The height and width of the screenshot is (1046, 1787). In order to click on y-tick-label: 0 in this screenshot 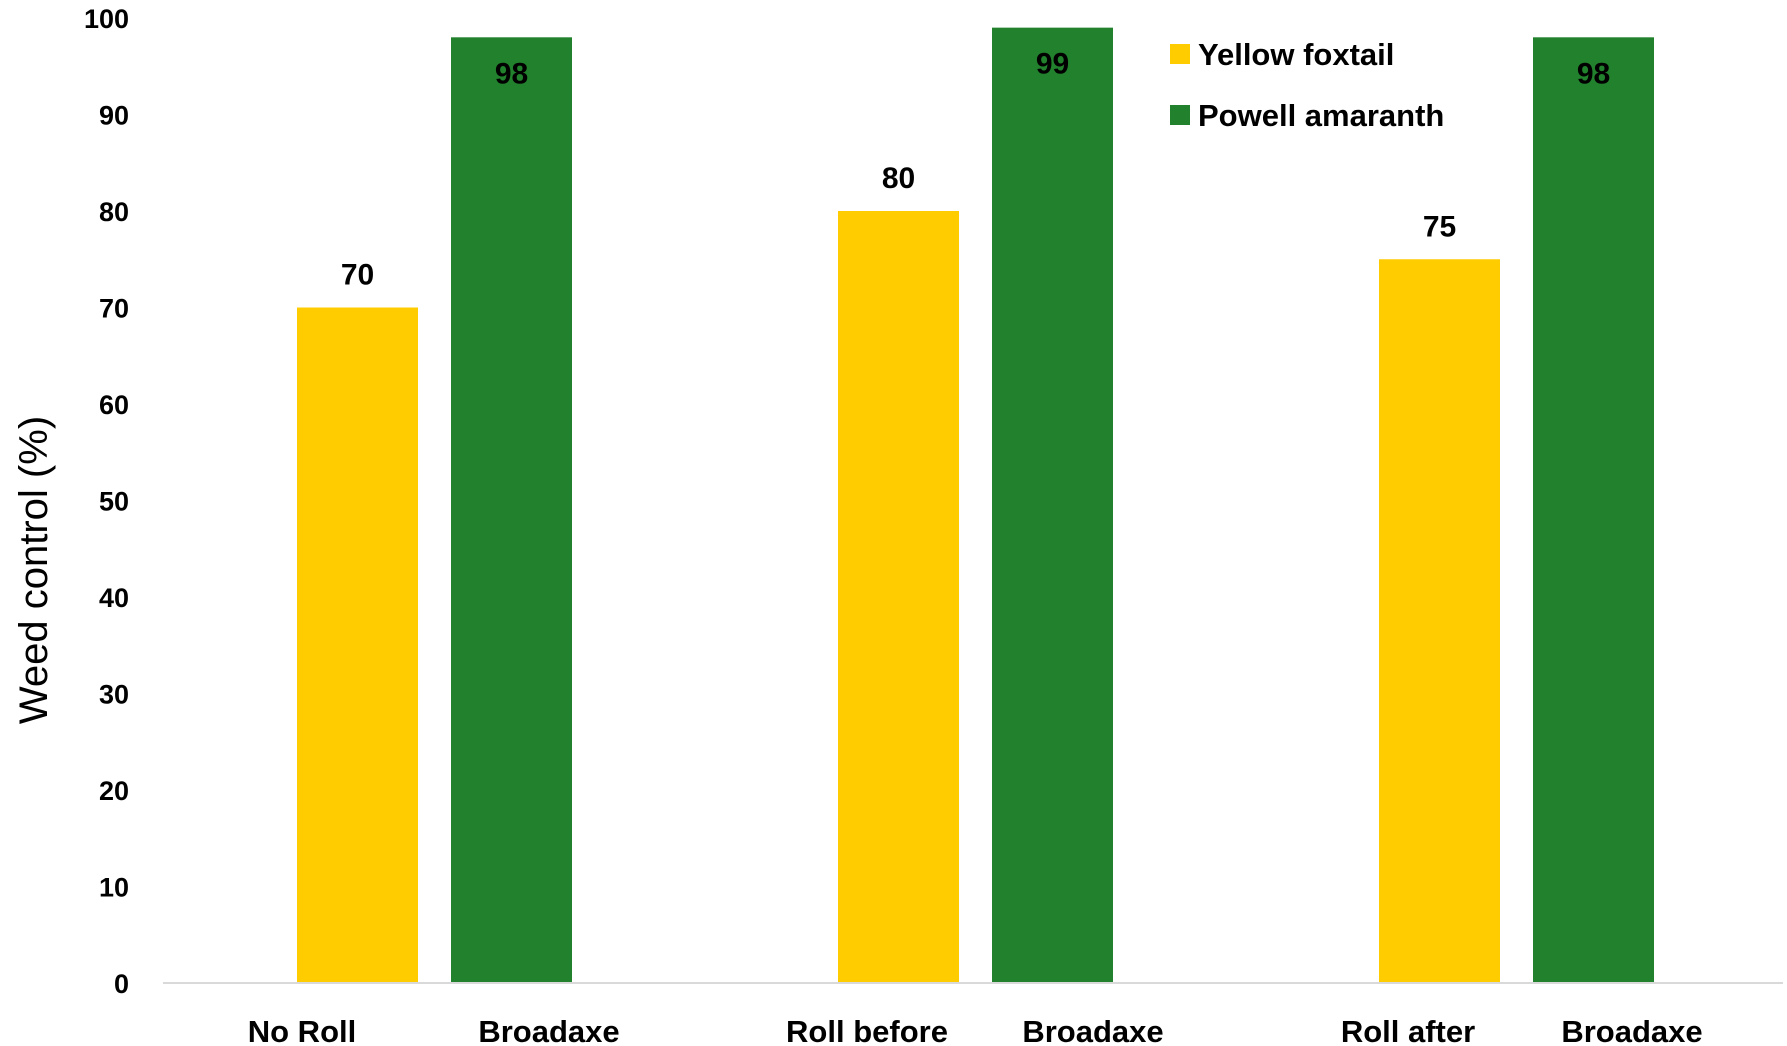, I will do `click(121, 984)`.